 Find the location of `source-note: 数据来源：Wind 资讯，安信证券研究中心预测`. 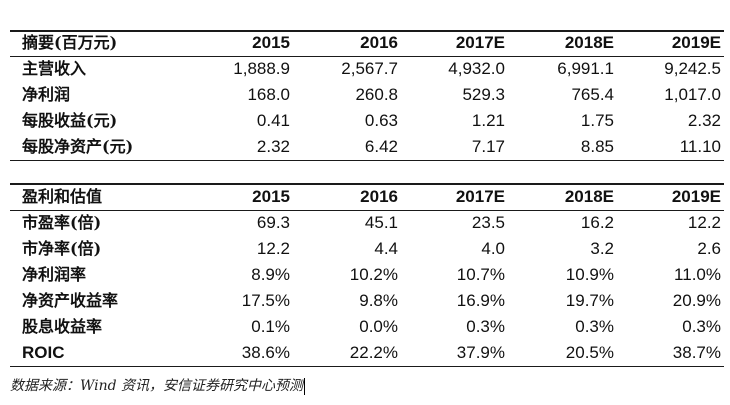

source-note: 数据来源：Wind 资讯，安信证券研究中心预测 is located at coordinates (158, 386).